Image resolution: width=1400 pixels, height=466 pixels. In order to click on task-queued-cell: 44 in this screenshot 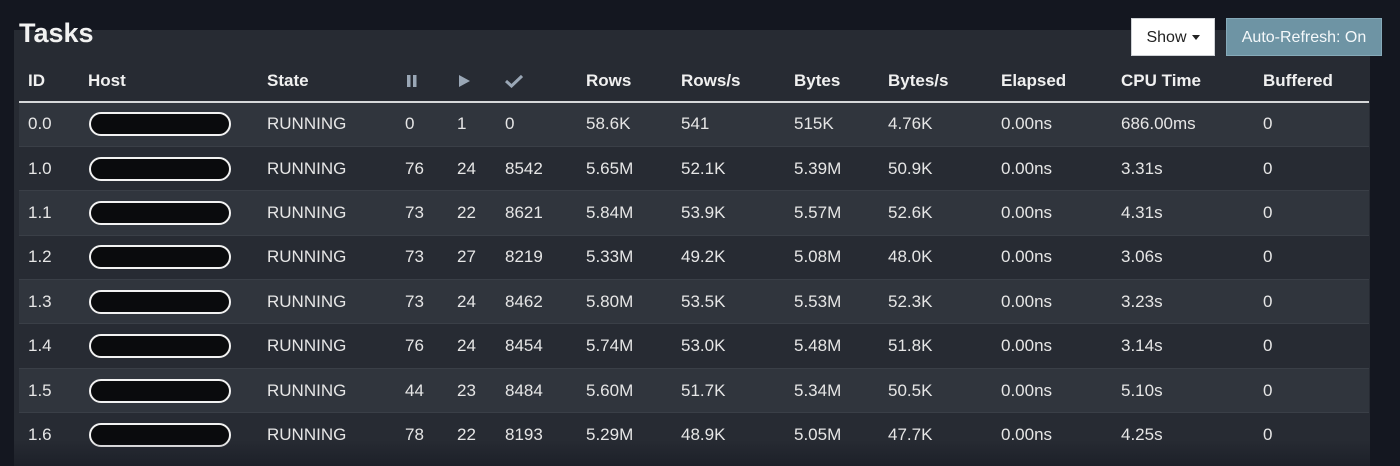, I will do `click(422, 390)`.